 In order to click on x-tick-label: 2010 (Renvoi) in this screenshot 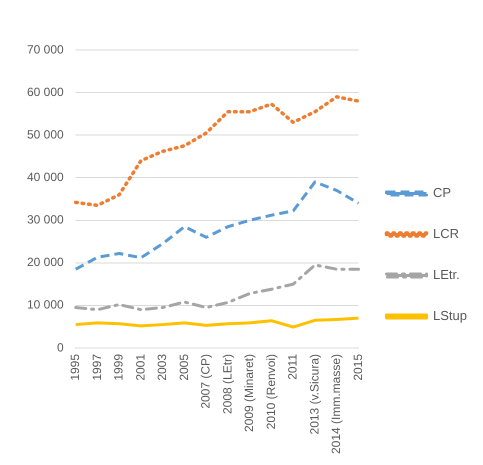, I will do `click(271, 392)`.